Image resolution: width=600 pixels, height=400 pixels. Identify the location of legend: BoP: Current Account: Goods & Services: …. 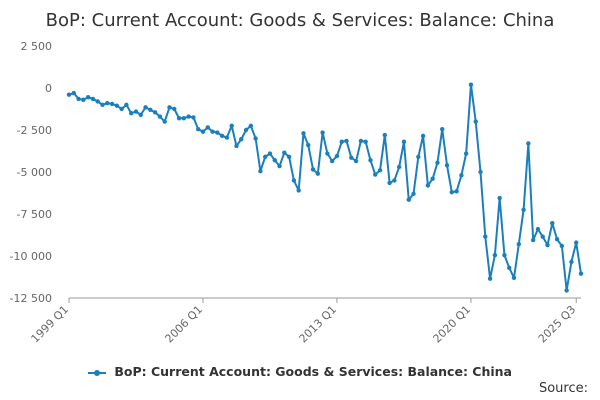
(300, 371).